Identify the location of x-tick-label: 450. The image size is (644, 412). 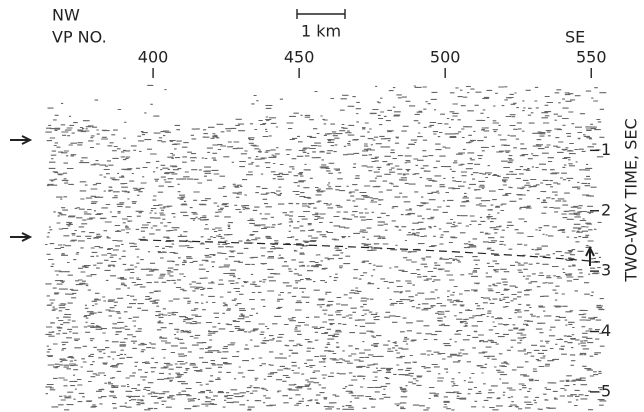
(299, 57).